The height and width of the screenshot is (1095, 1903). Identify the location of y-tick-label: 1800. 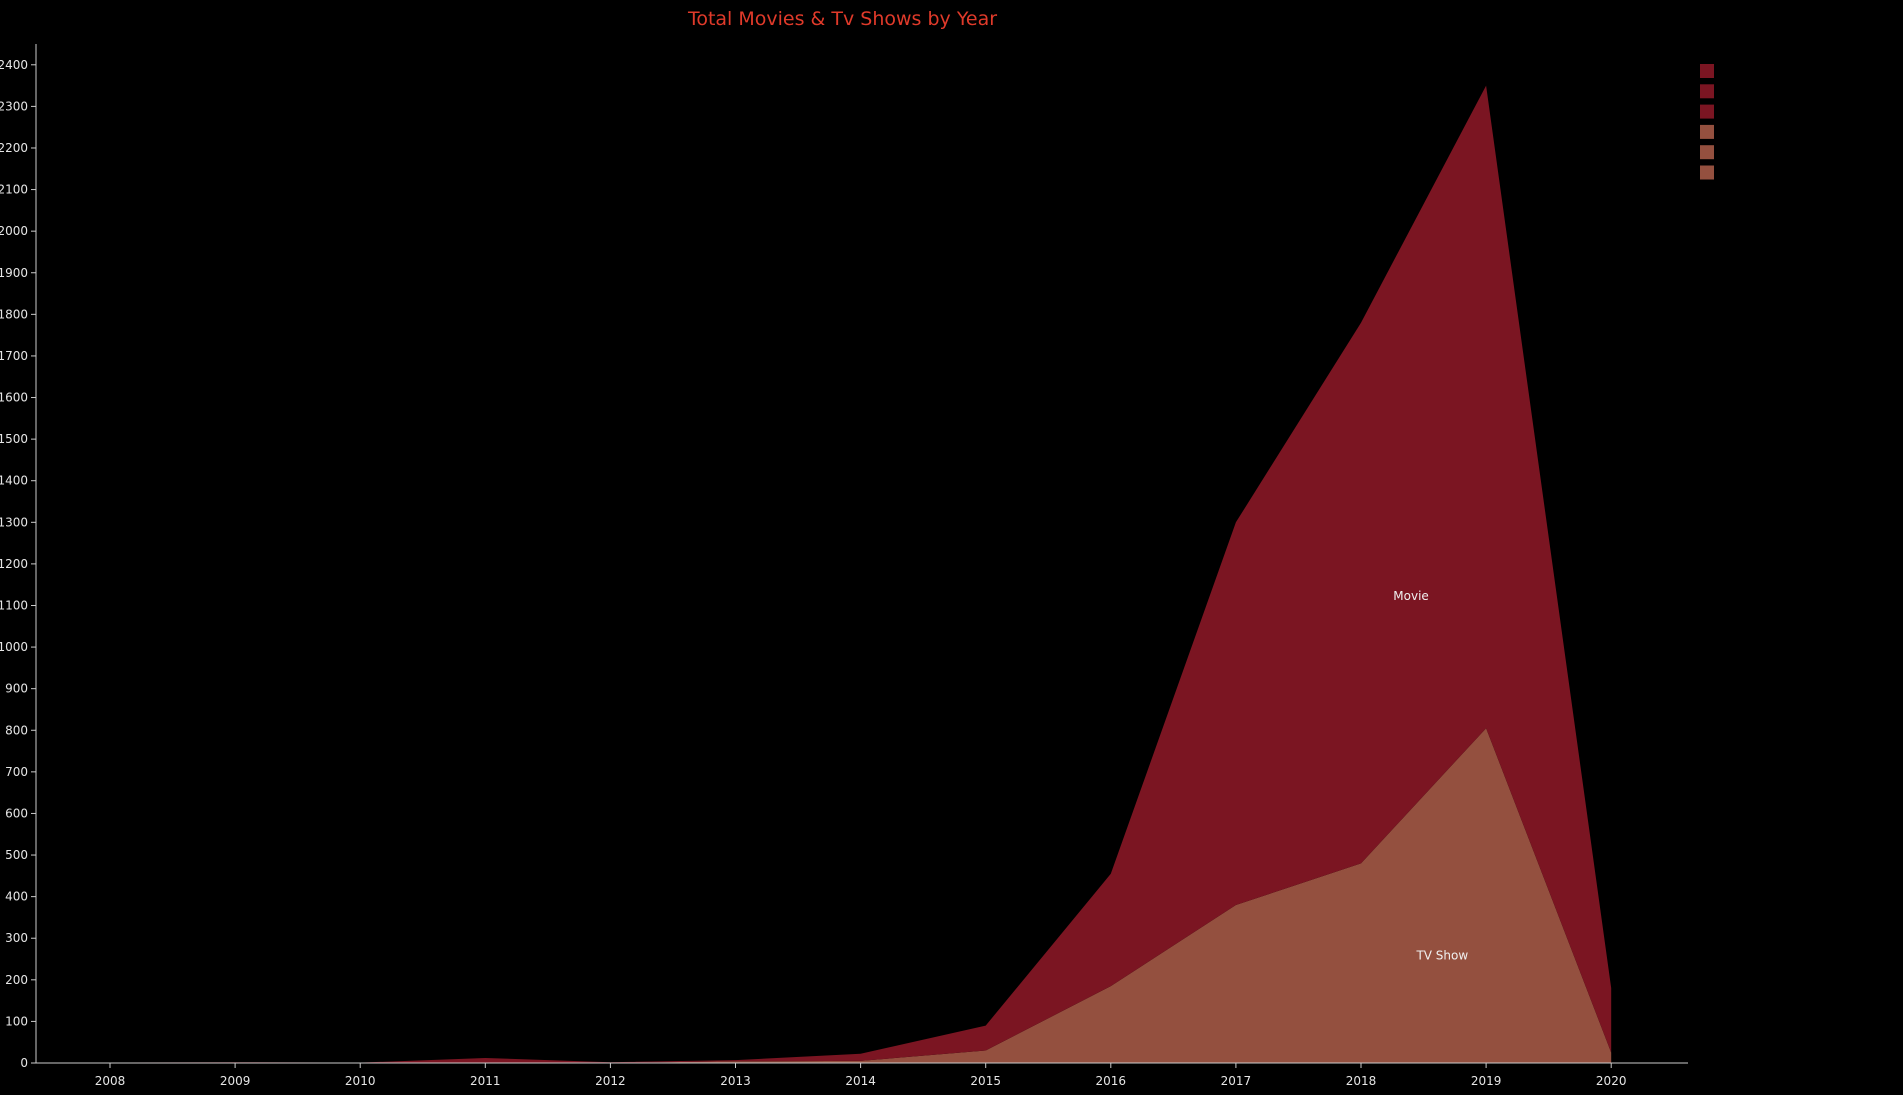
(14, 314).